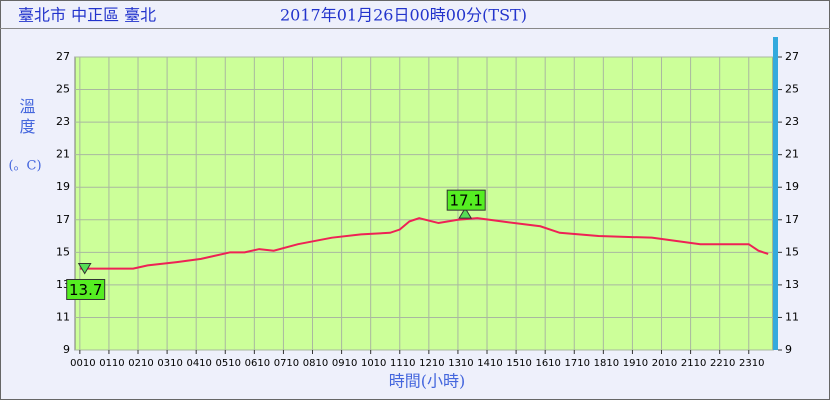 The image size is (830, 404). Describe the element at coordinates (606, 363) in the screenshot. I see `x-tick-label: 1810` at that location.